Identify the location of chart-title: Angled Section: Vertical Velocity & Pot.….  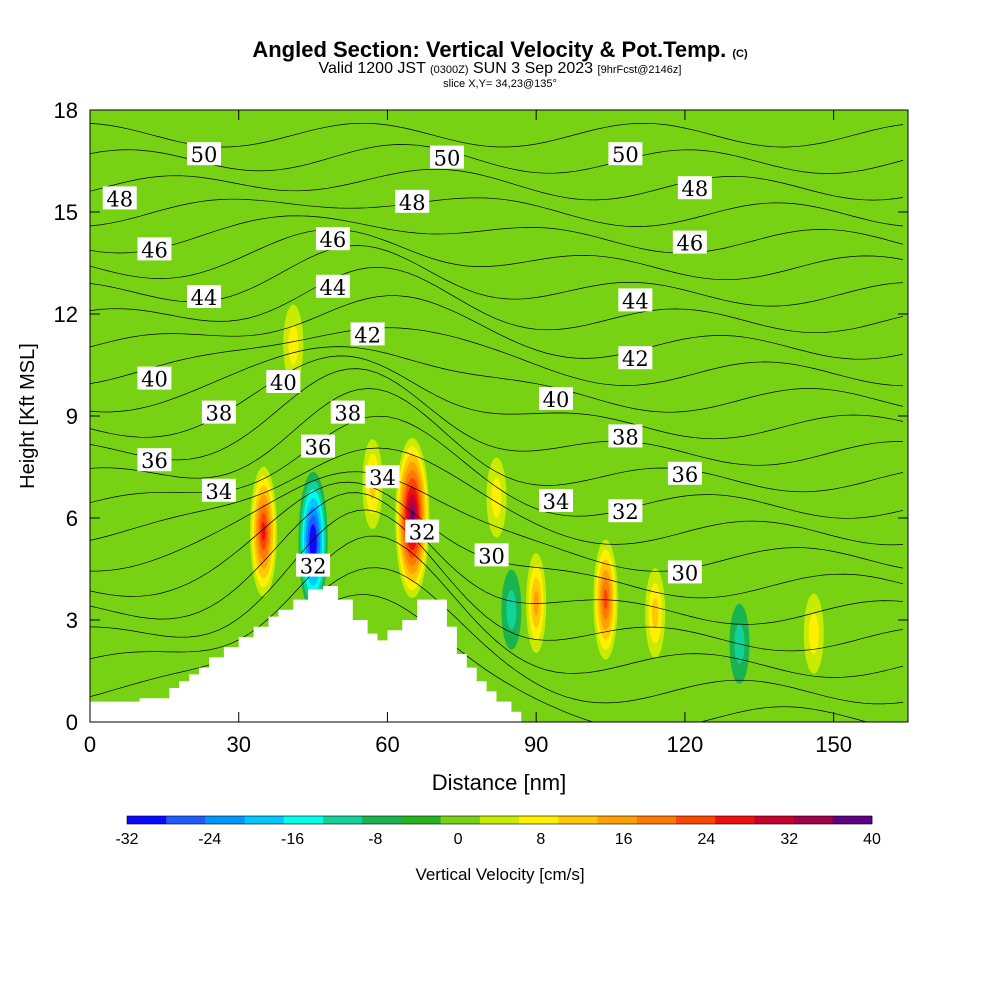
(500, 50).